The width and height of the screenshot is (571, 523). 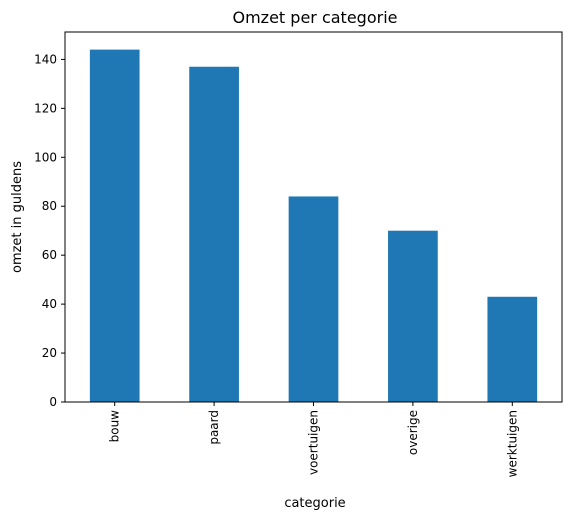 I want to click on y-axis-label: omzet in guldens, so click(x=17, y=217).